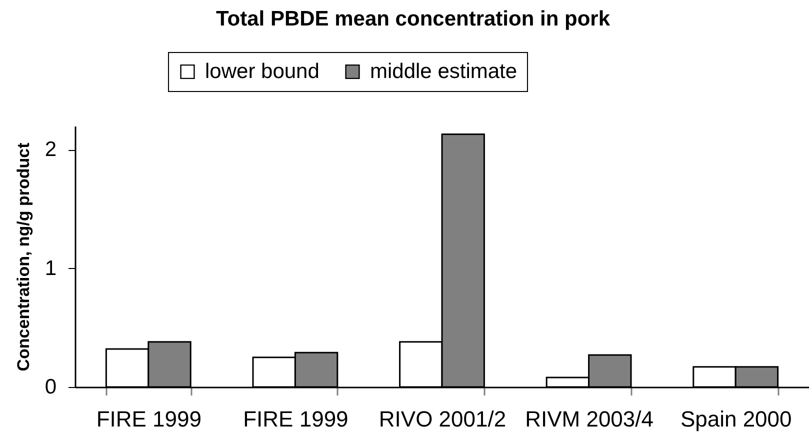  I want to click on y-tick-label: 1, so click(50, 268).